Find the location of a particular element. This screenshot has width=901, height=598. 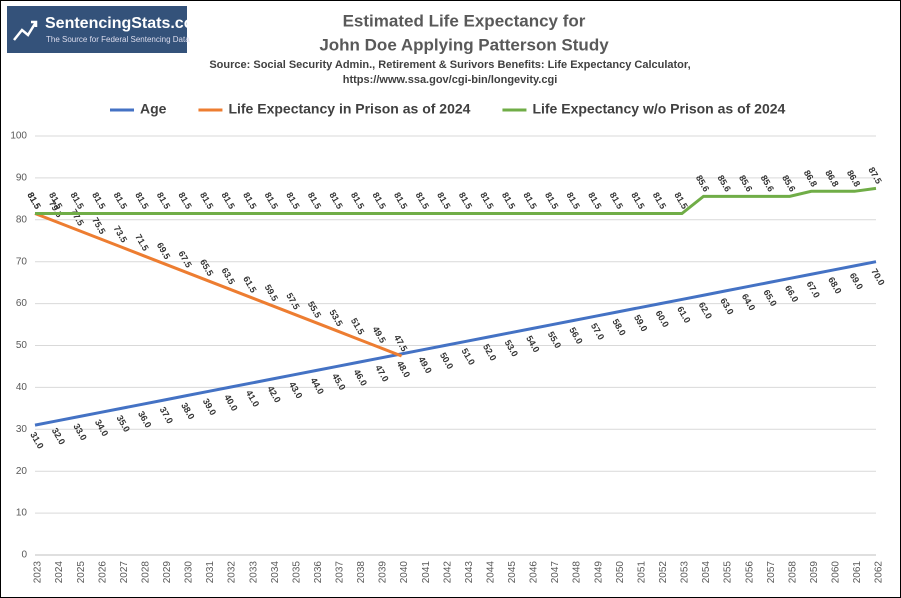

x-tick-label: 2054 is located at coordinates (706, 572).